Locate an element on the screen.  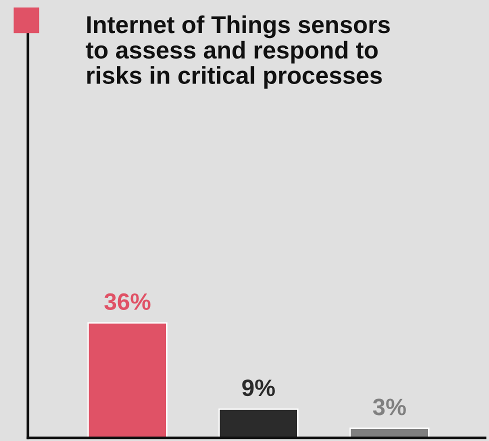
text: Internet of Things sensors to assess and respond to risks in critical processes is located at coordinates (238, 52).